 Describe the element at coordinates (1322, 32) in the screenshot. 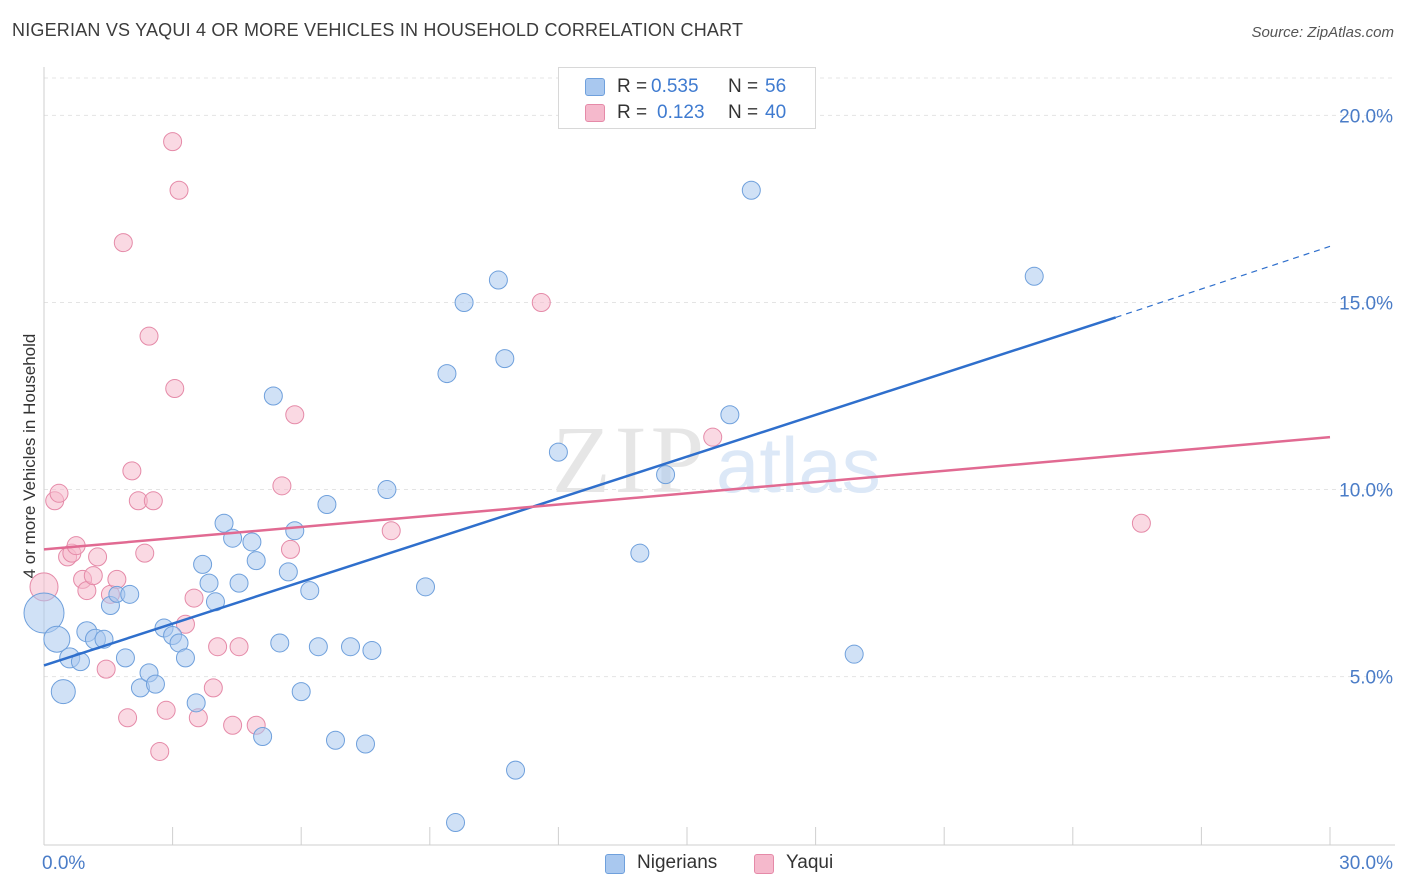

I see `source-label: Source: ZipAtlas.com` at that location.